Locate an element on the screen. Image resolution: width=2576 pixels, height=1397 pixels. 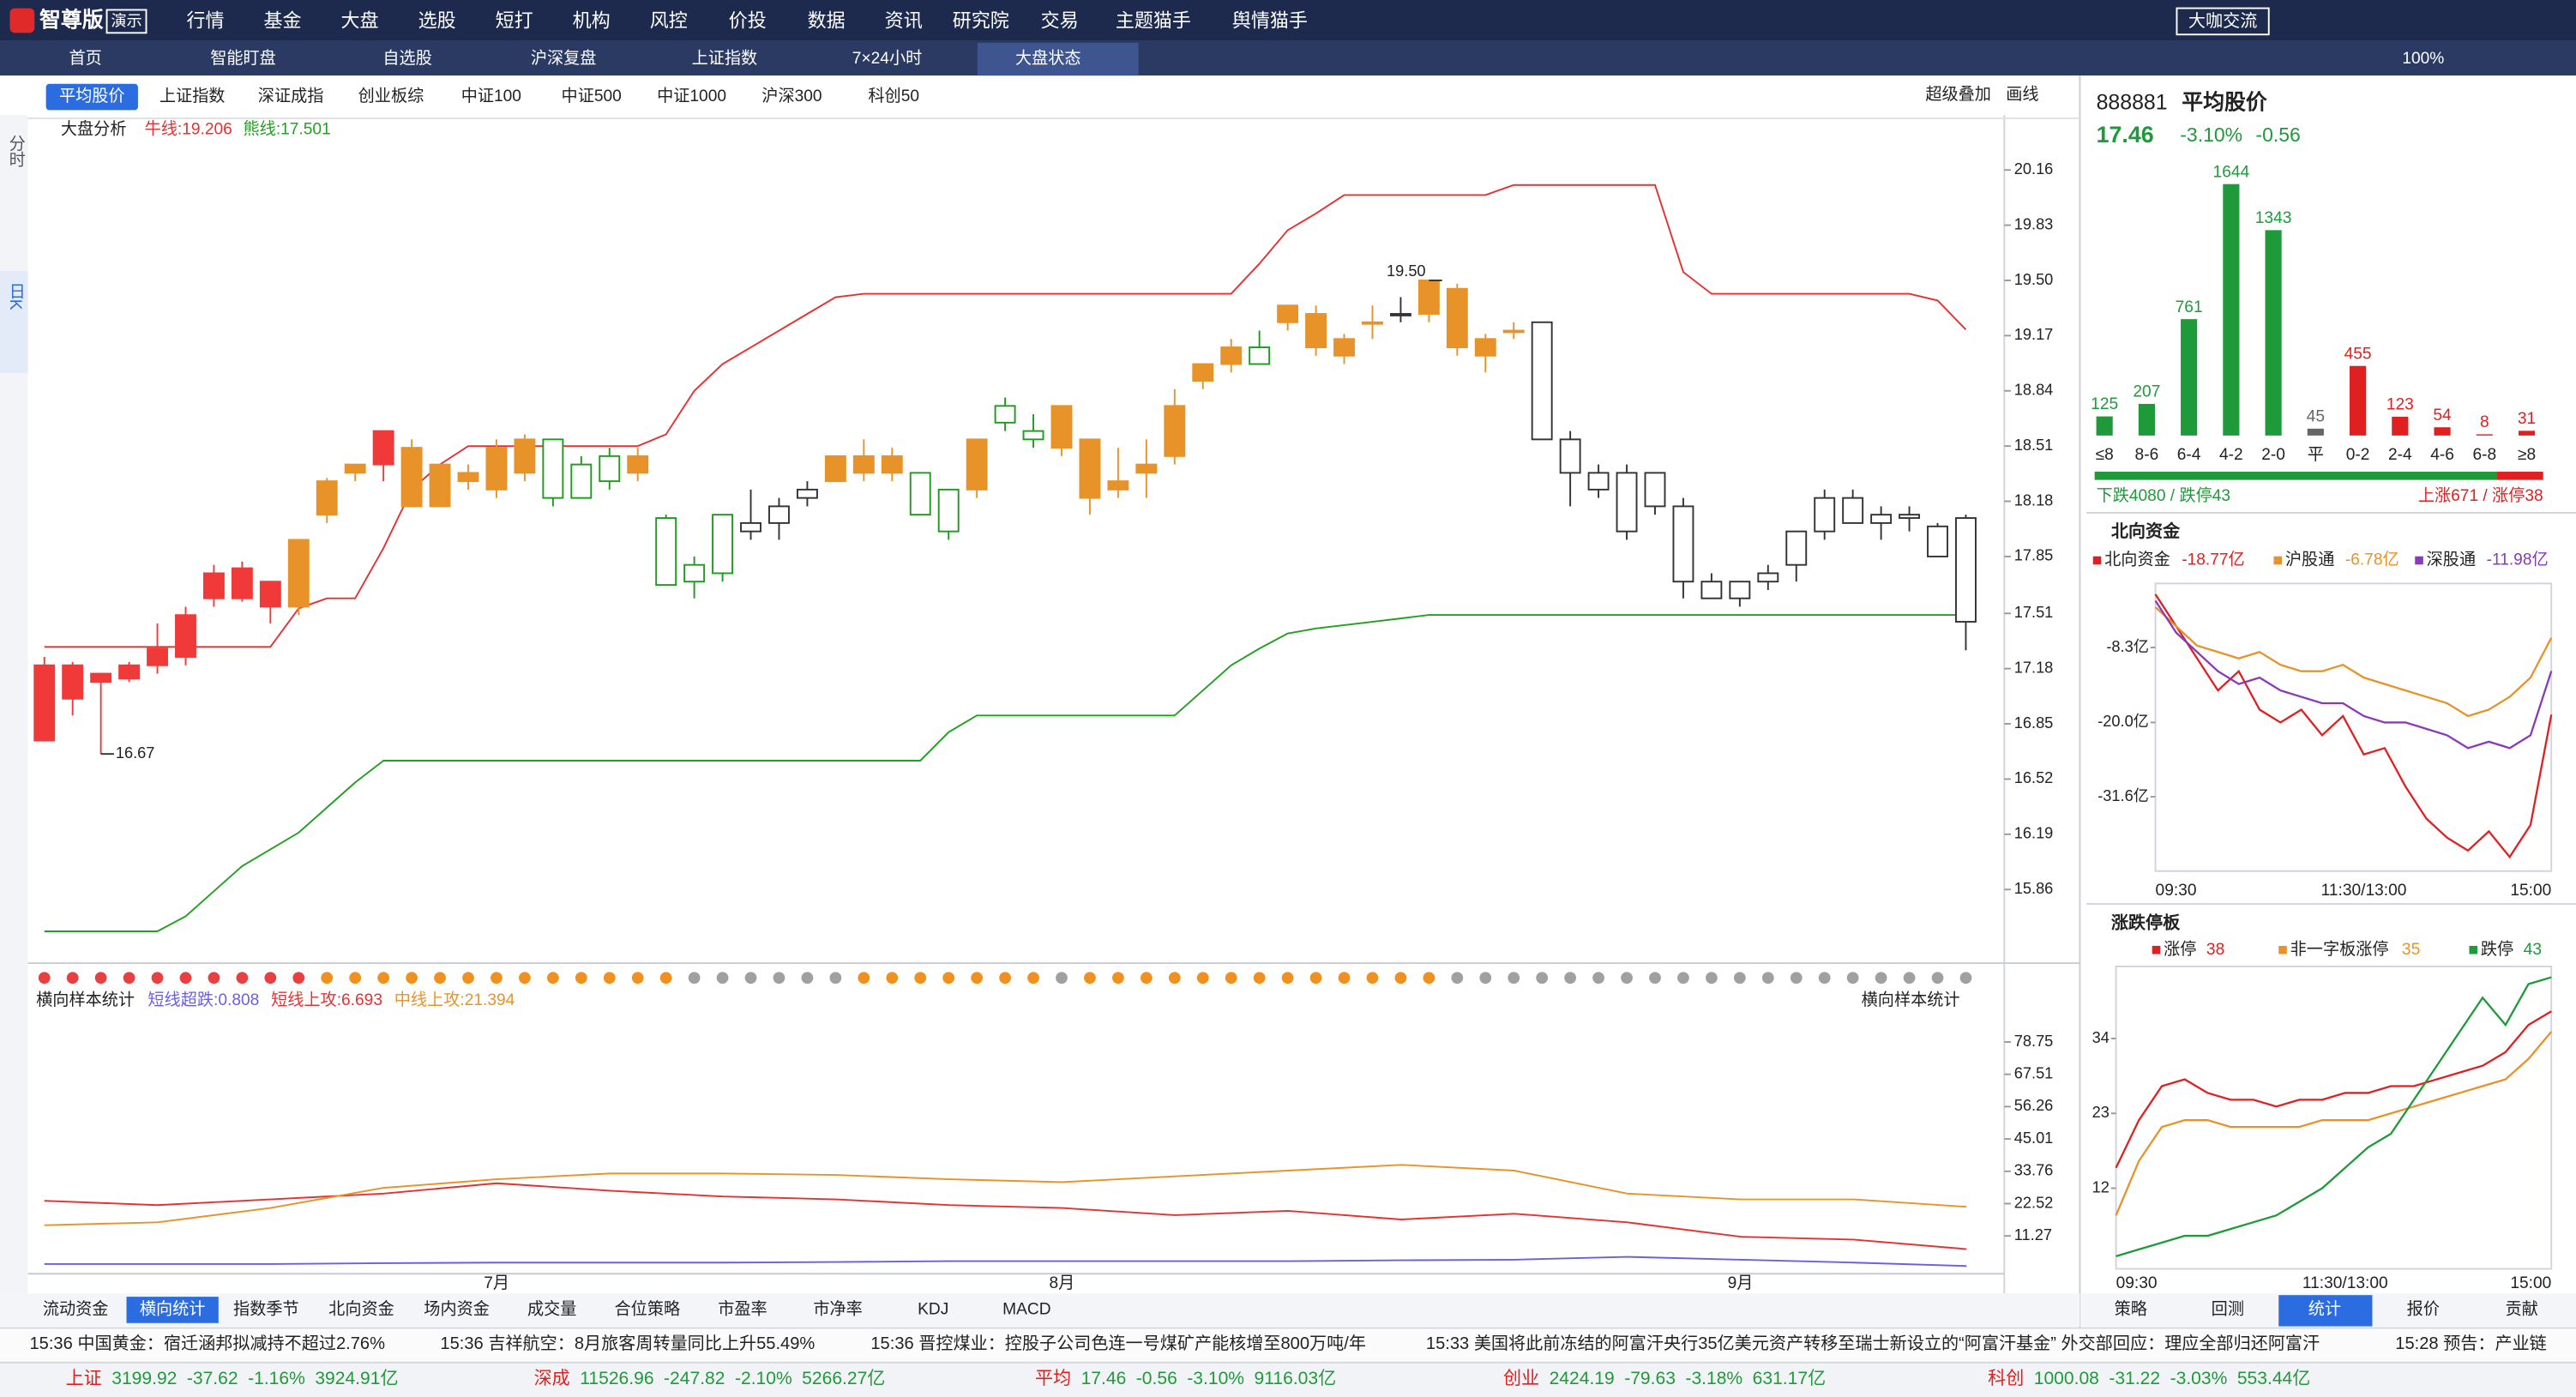
menu-item: 价投 is located at coordinates (748, 21).